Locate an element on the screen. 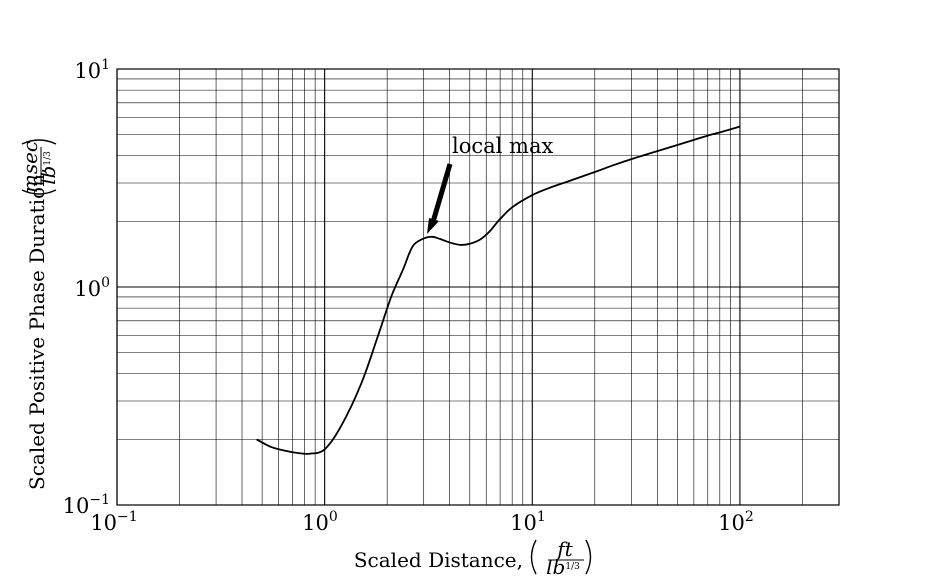 The image size is (931, 576). x-tick-label: 10⁰ is located at coordinates (320, 522).